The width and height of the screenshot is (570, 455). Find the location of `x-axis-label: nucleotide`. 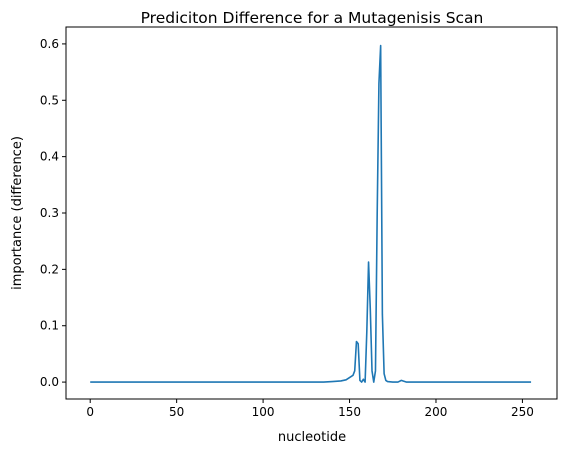

x-axis-label: nucleotide is located at coordinates (312, 437).